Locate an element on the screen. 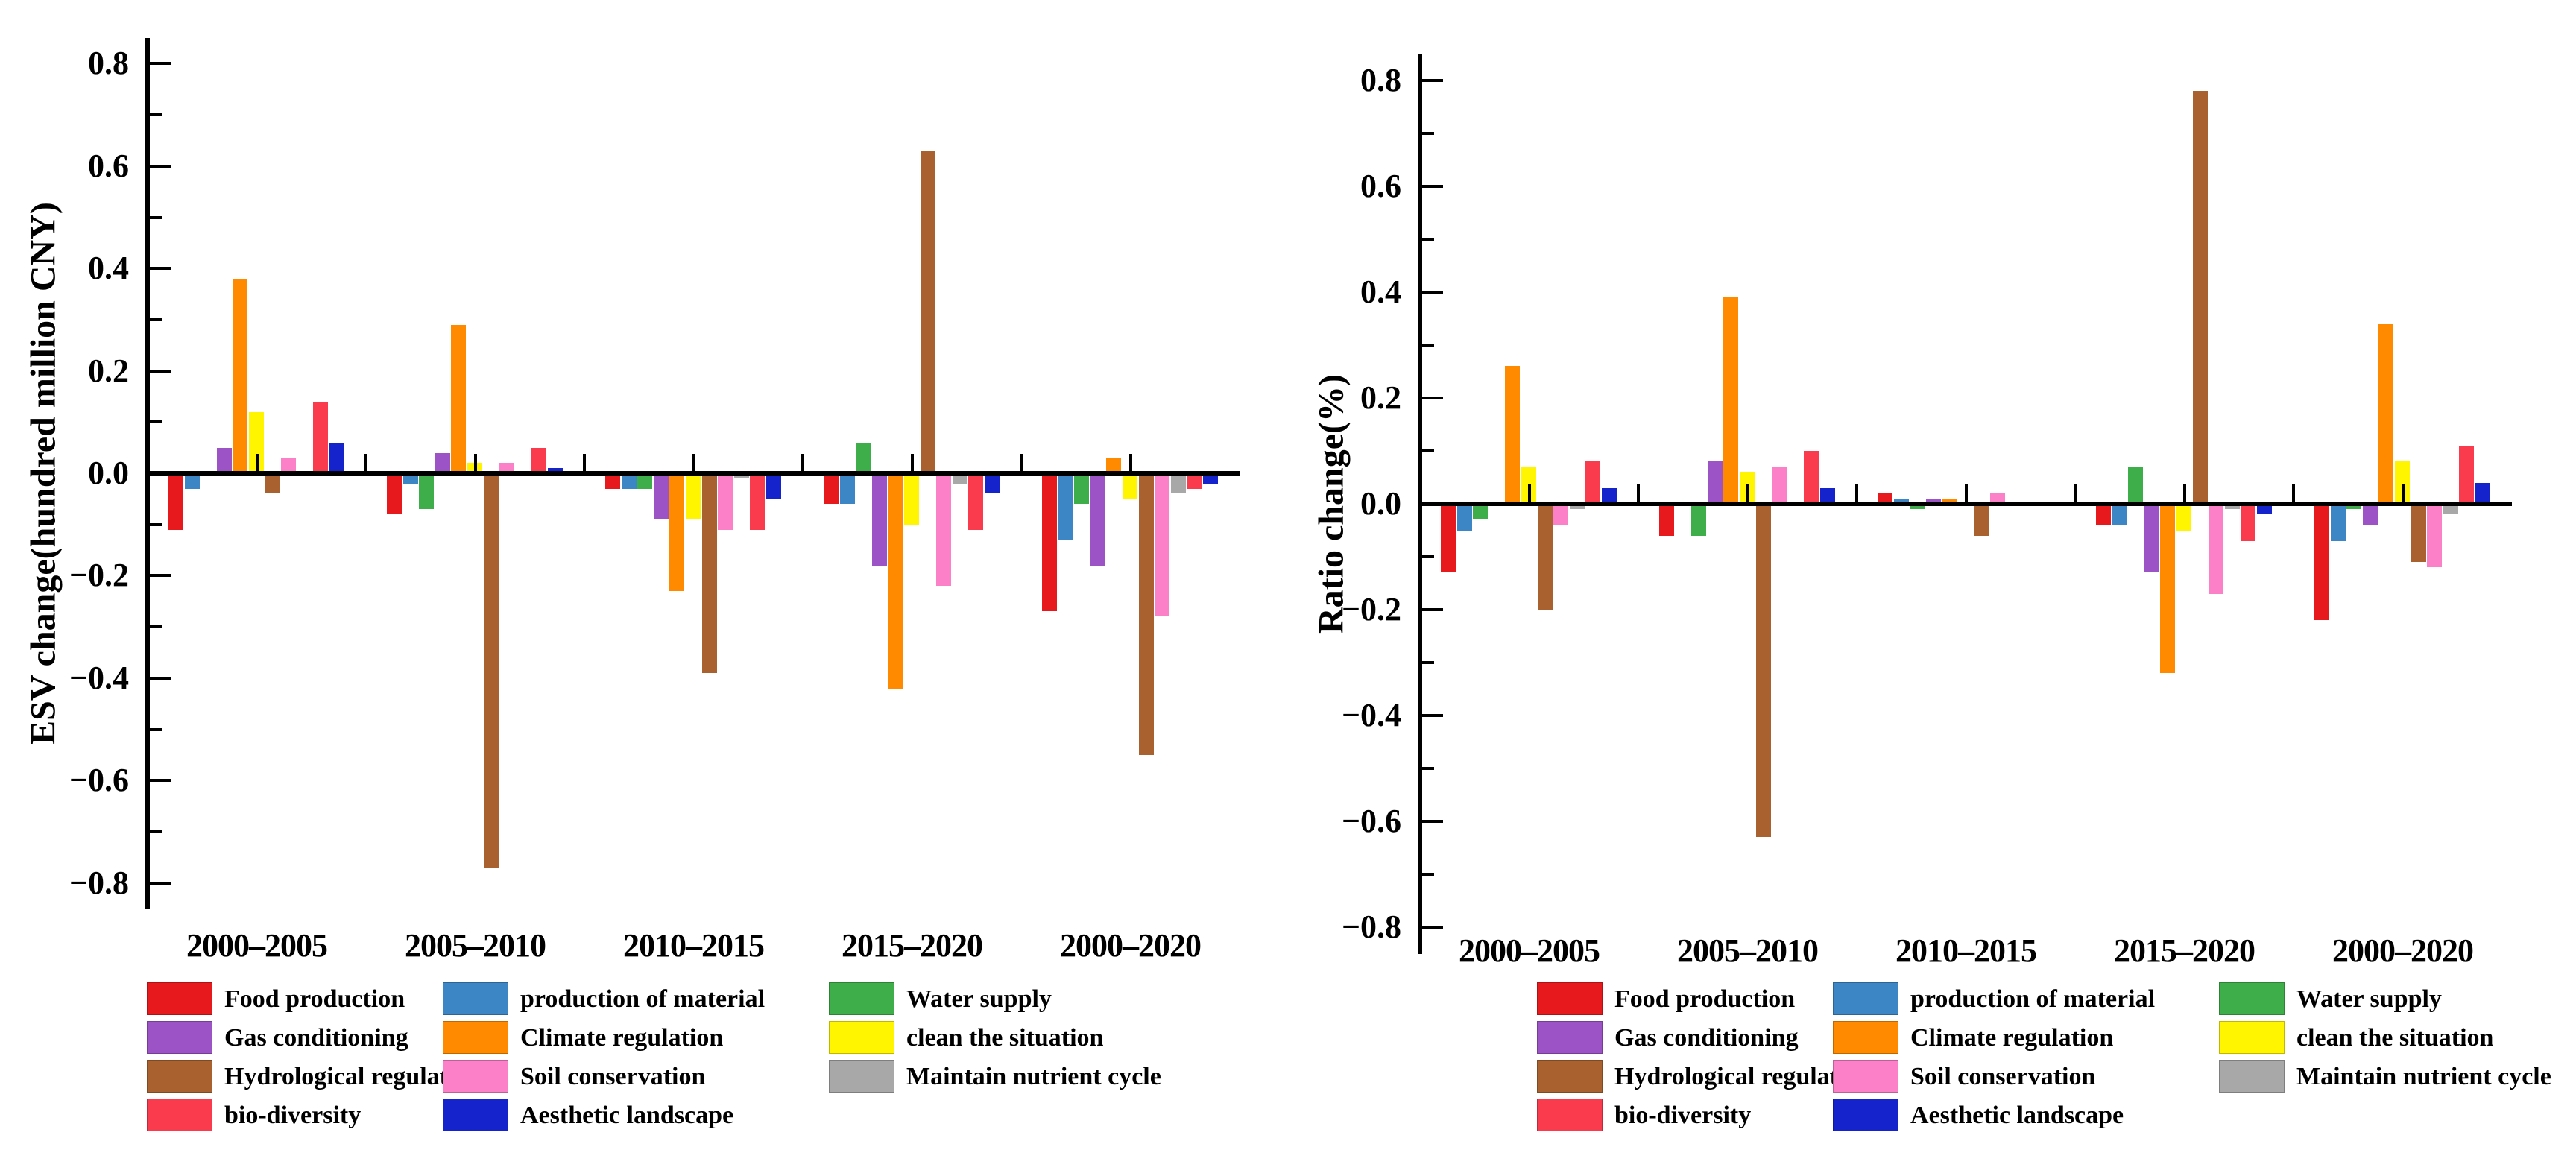 The width and height of the screenshot is (2576, 1153). y-tick-label: −0.2 is located at coordinates (1371, 609).